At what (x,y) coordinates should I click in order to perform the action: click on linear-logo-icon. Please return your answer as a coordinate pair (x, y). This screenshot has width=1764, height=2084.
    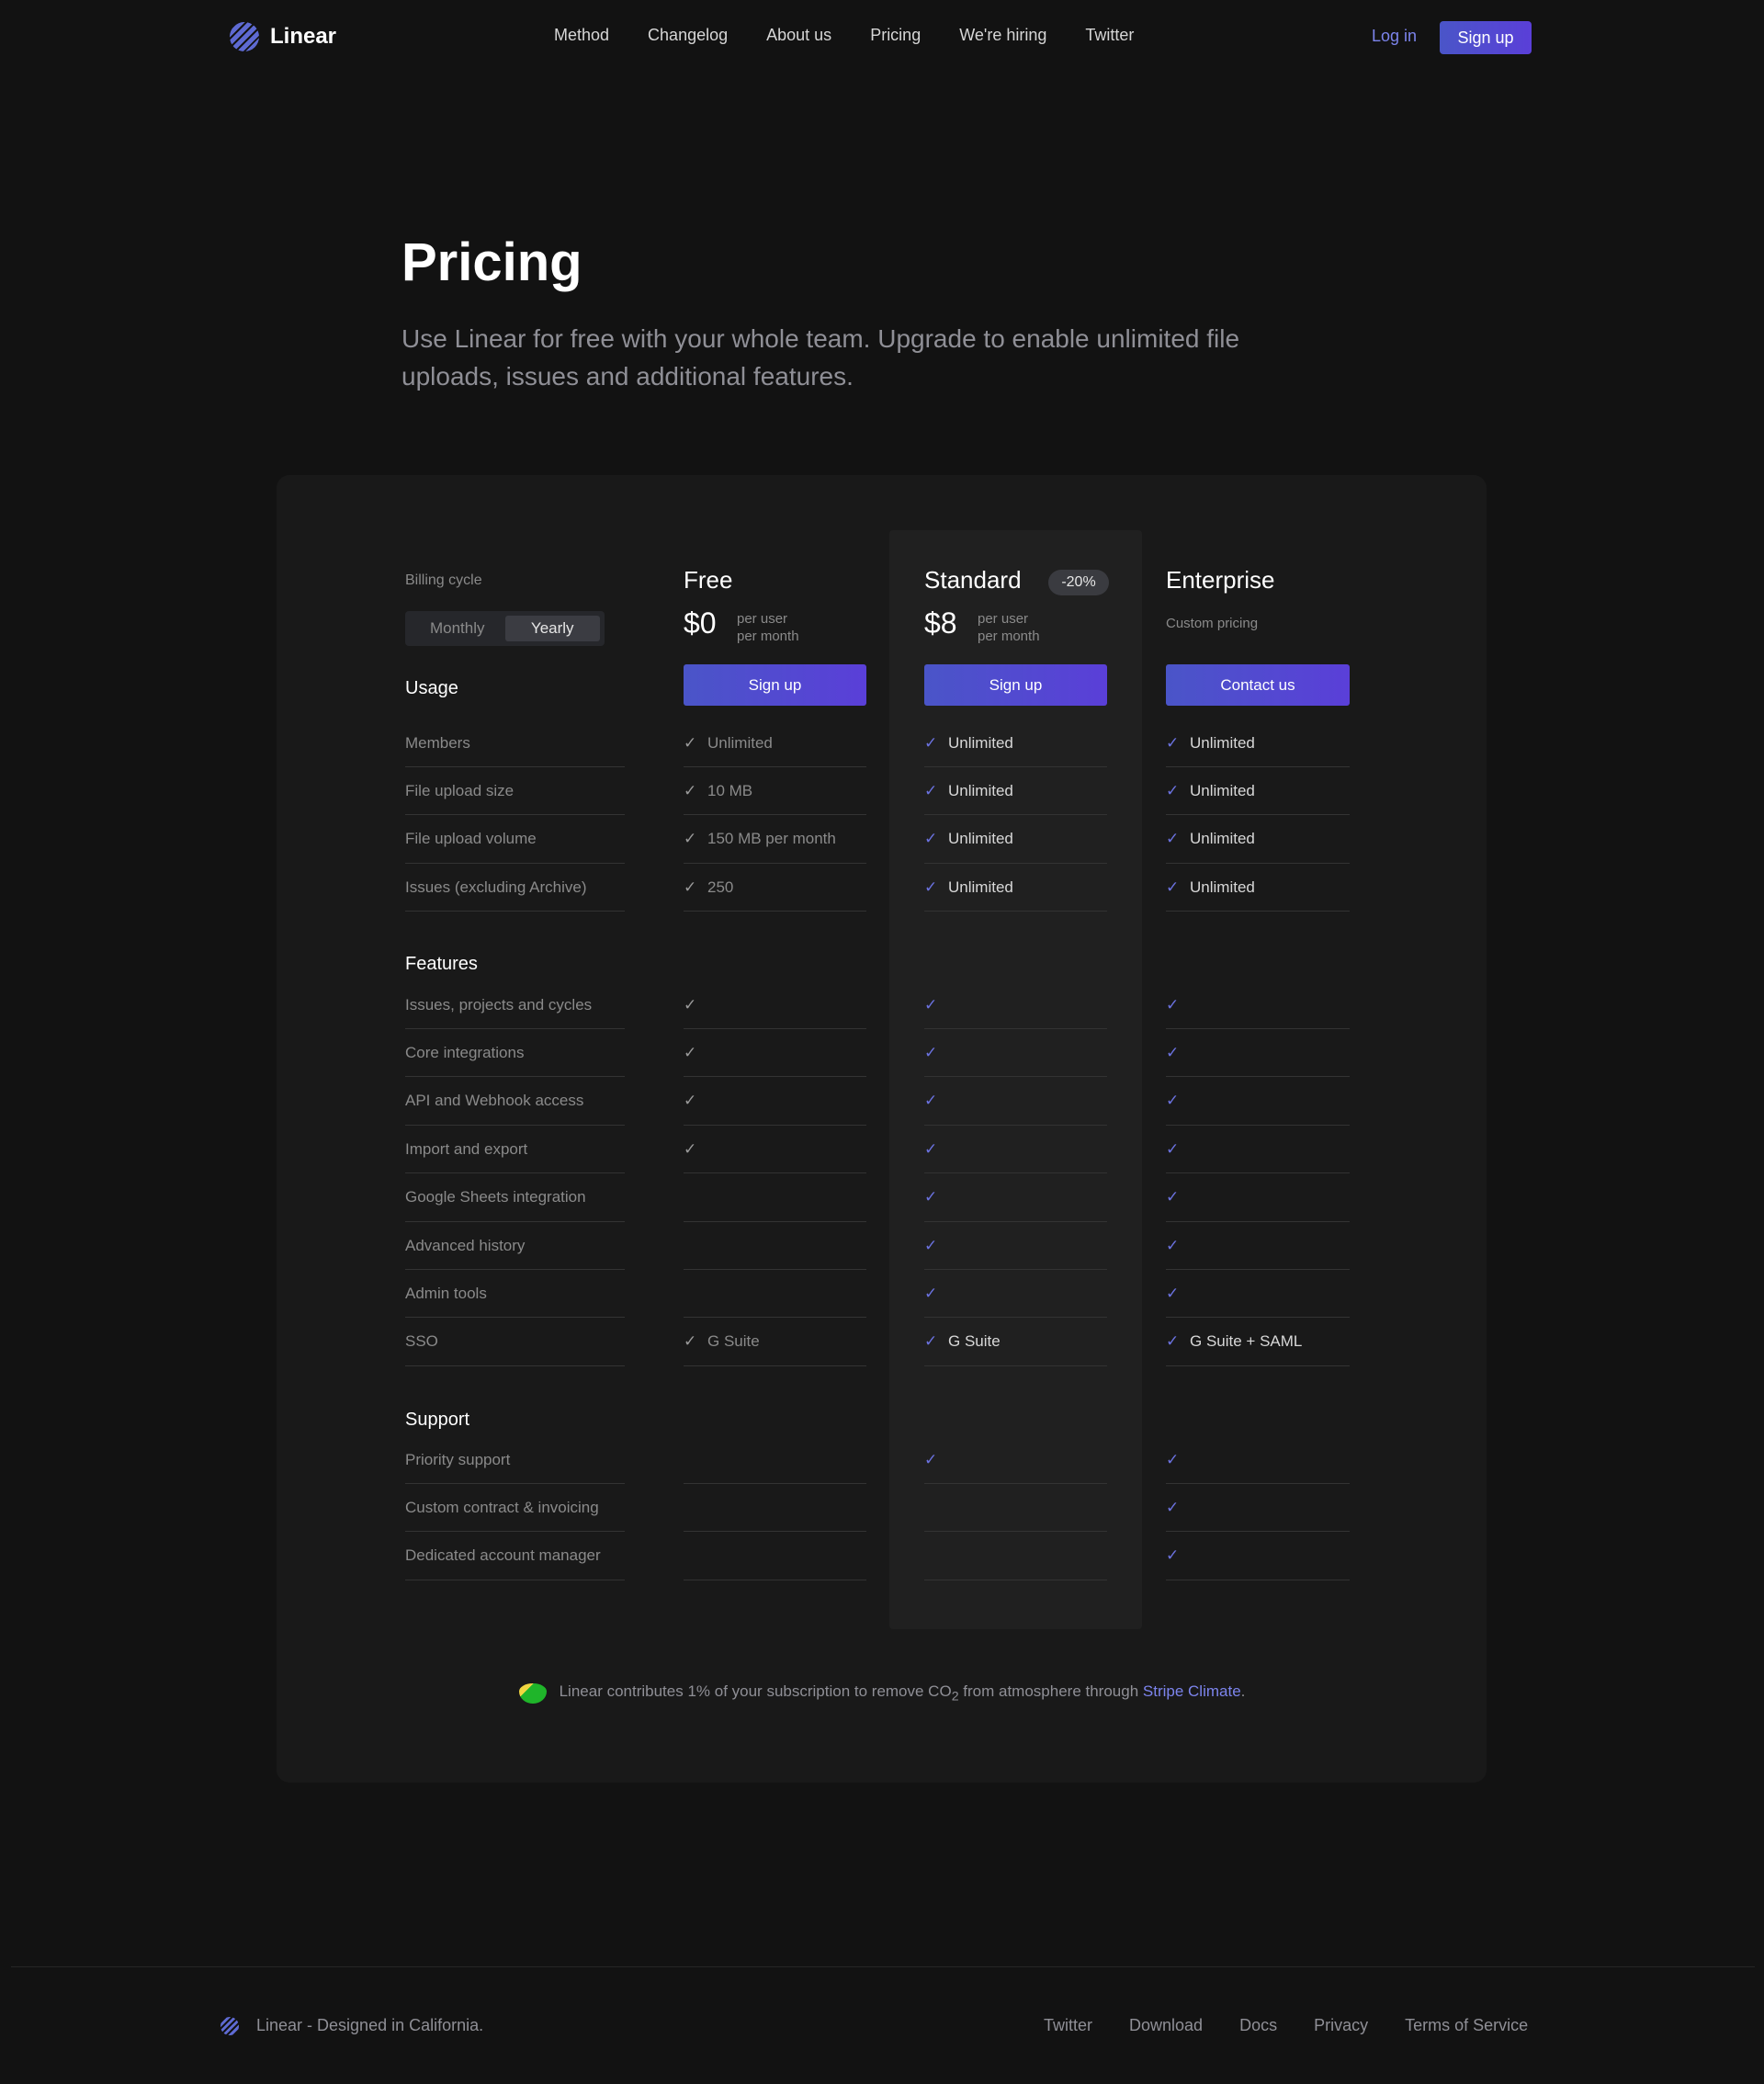
    Looking at the image, I should click on (245, 36).